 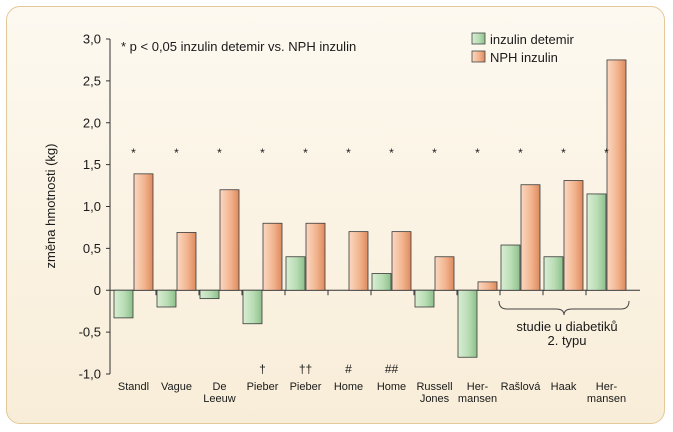 What do you see at coordinates (566, 340) in the screenshot?
I see `bracket-label: 2. typu` at bounding box center [566, 340].